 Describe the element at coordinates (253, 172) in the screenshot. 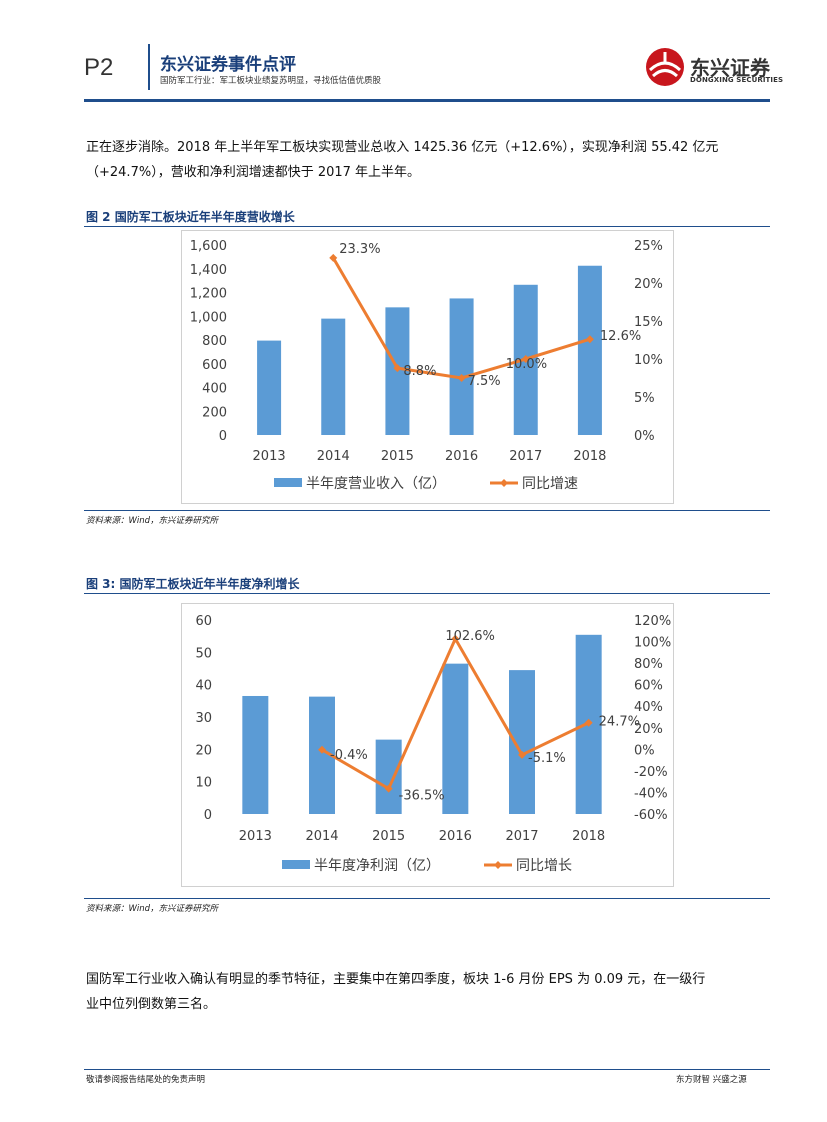

I see `paragraph-1-line-2: （+24.7%），营收和净利润增速都快于 2017 年上半年。` at that location.